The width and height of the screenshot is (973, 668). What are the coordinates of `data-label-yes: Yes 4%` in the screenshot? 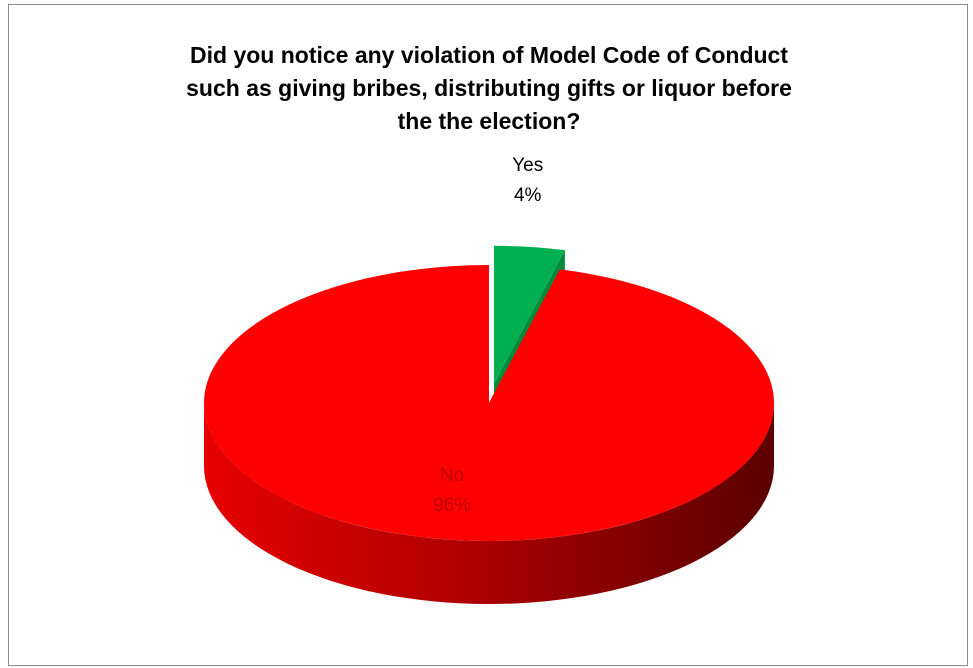 It's located at (527, 180).